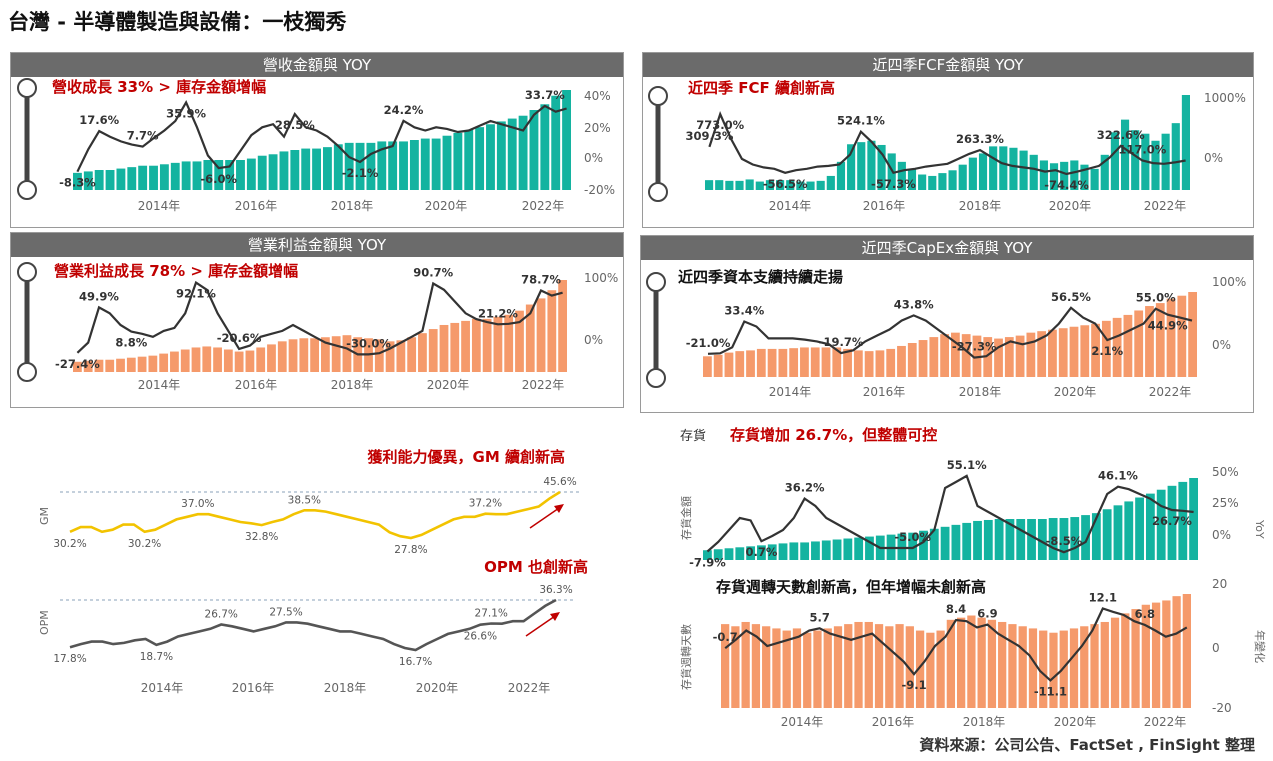 This screenshot has height=761, width=1273. I want to click on fcf-x-tick: 2016年, so click(884, 206).